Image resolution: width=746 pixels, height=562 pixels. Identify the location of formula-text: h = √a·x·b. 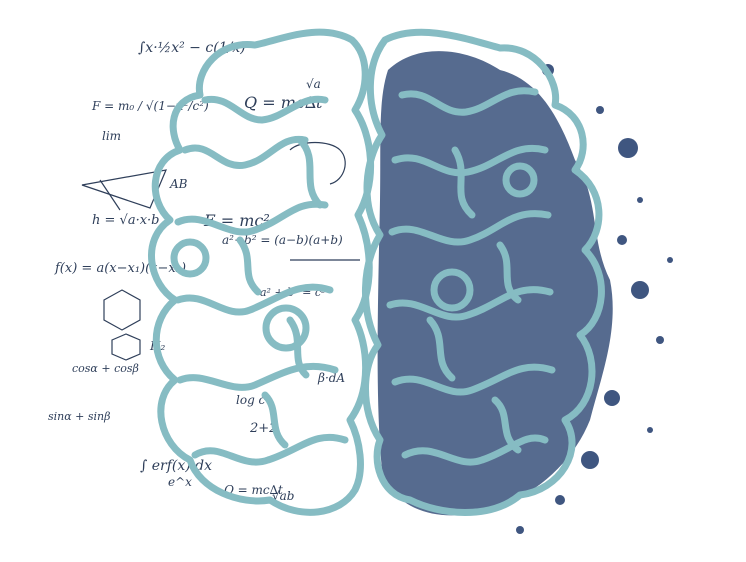
(125, 220).